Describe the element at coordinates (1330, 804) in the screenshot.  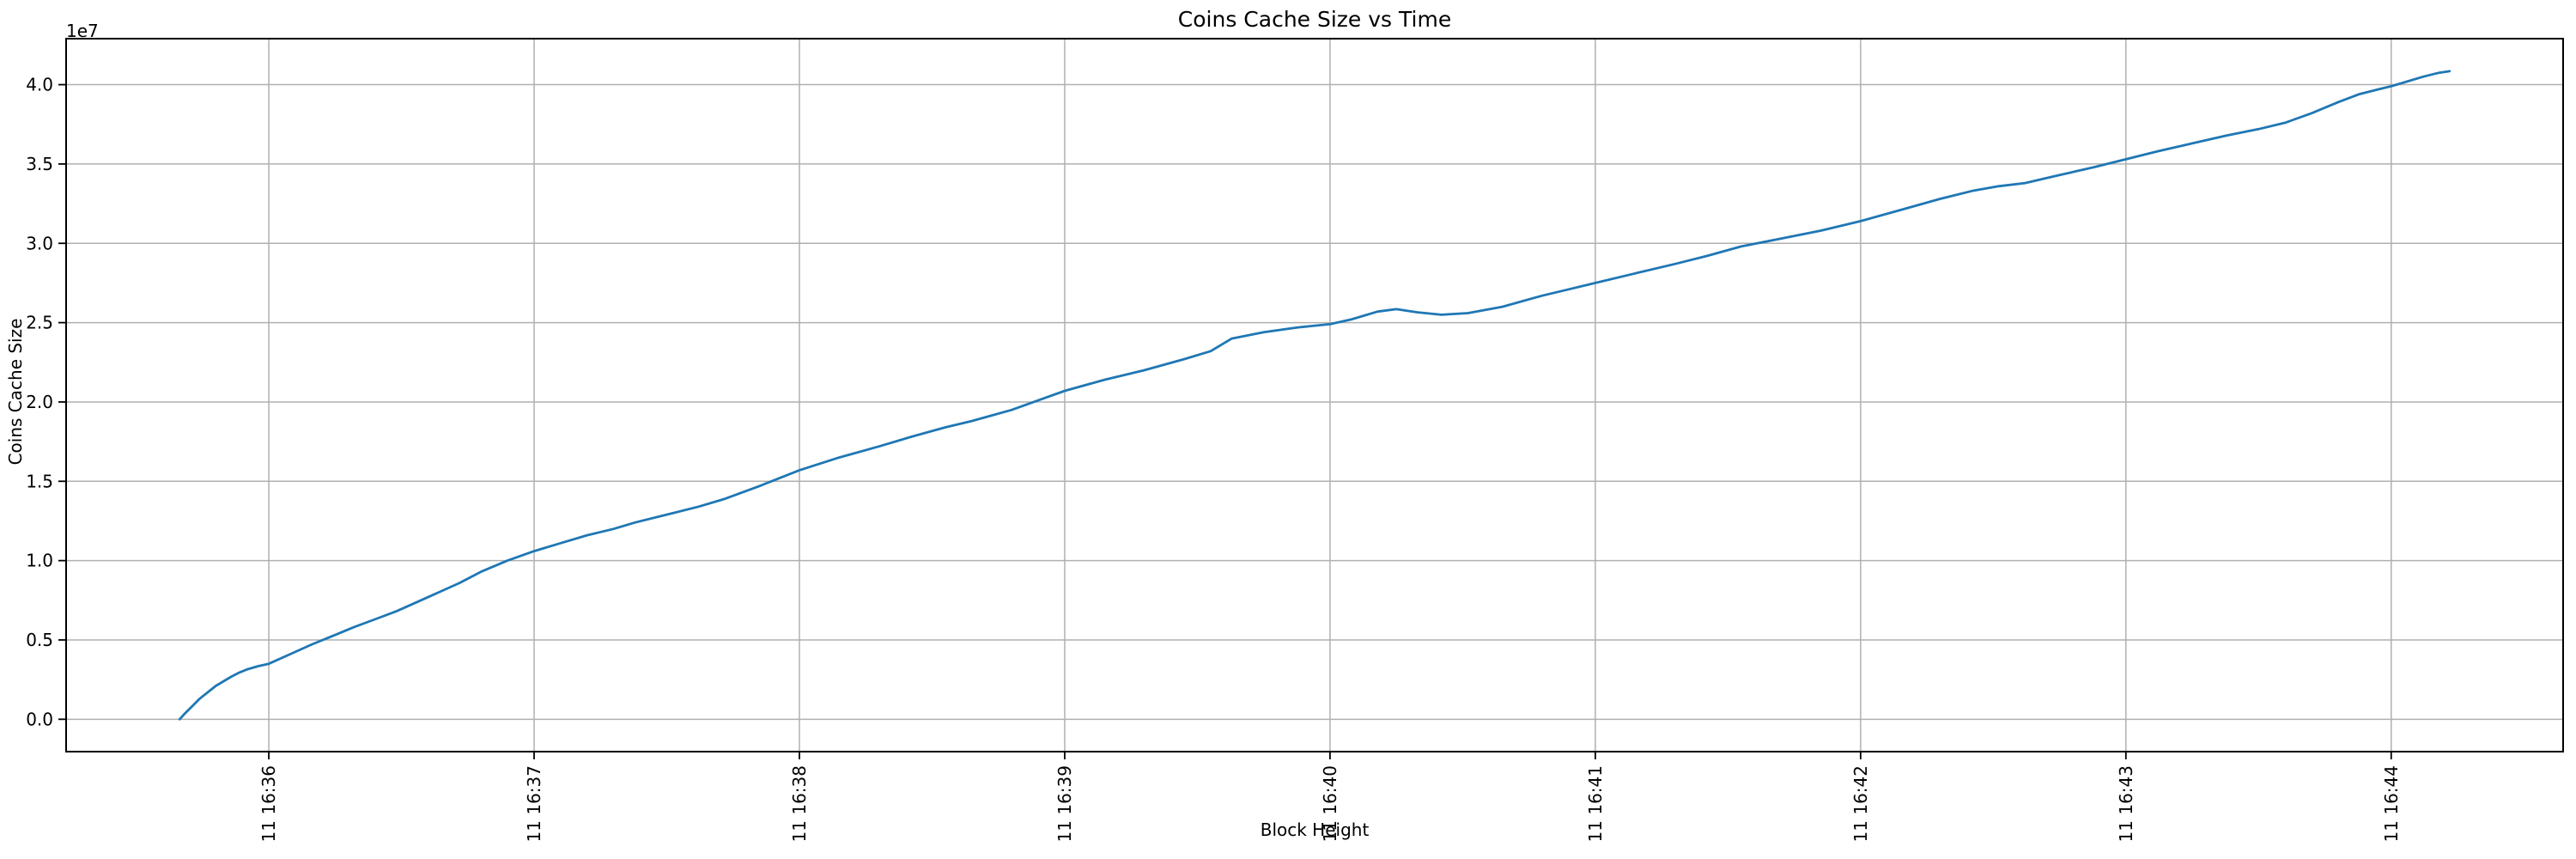
I see `x-tick-label: 11 16:40` at that location.